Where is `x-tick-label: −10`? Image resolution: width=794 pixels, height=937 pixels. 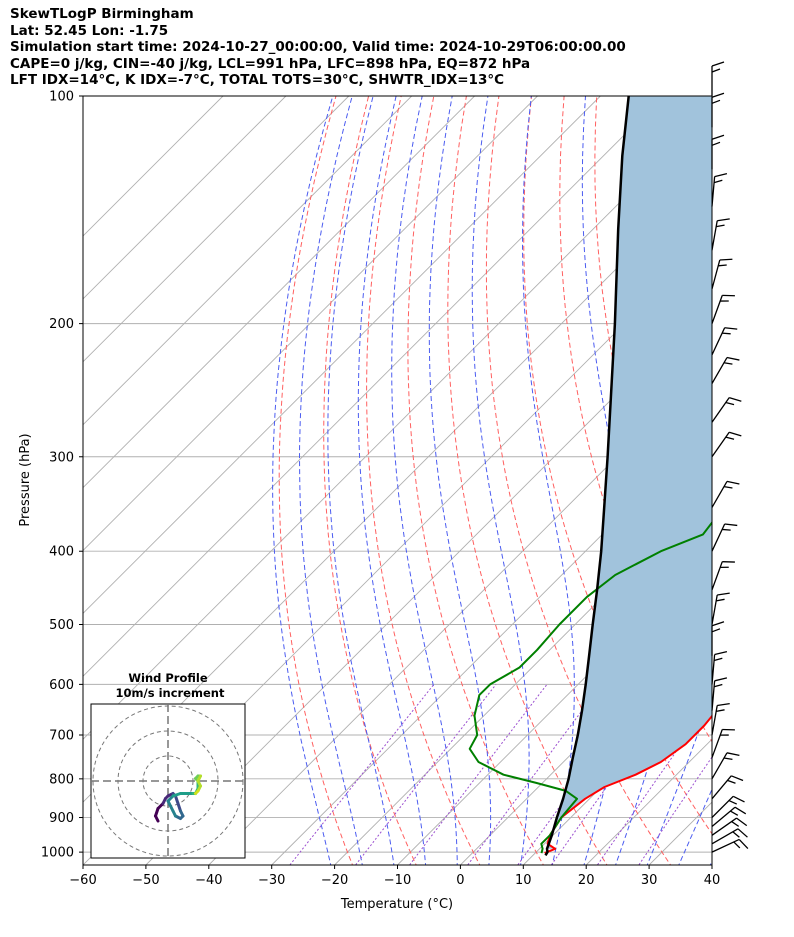
x-tick-label: −10 is located at coordinates (397, 880).